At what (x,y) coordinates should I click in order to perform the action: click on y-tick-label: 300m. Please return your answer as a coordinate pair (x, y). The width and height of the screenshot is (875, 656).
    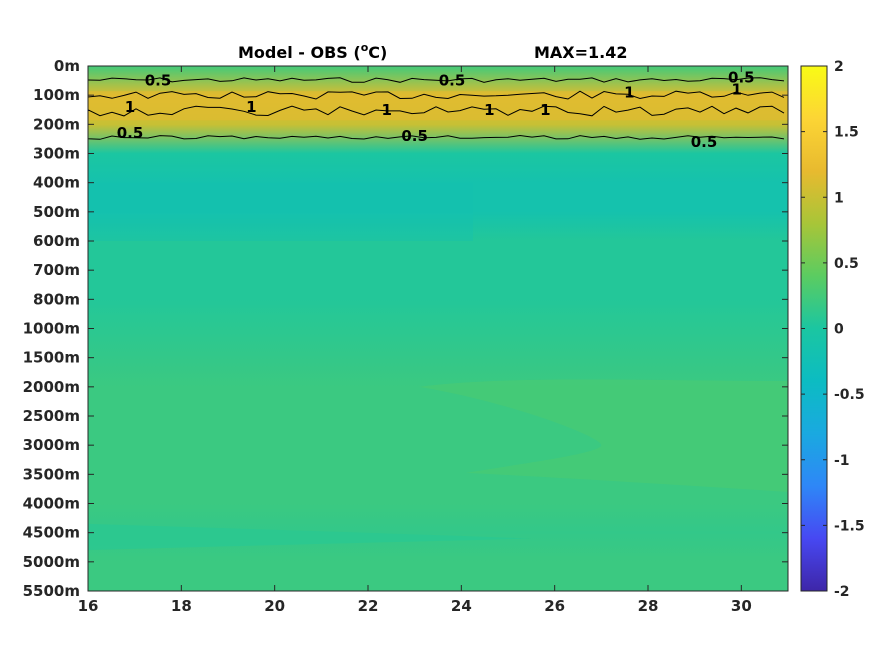
    Looking at the image, I should click on (56, 154).